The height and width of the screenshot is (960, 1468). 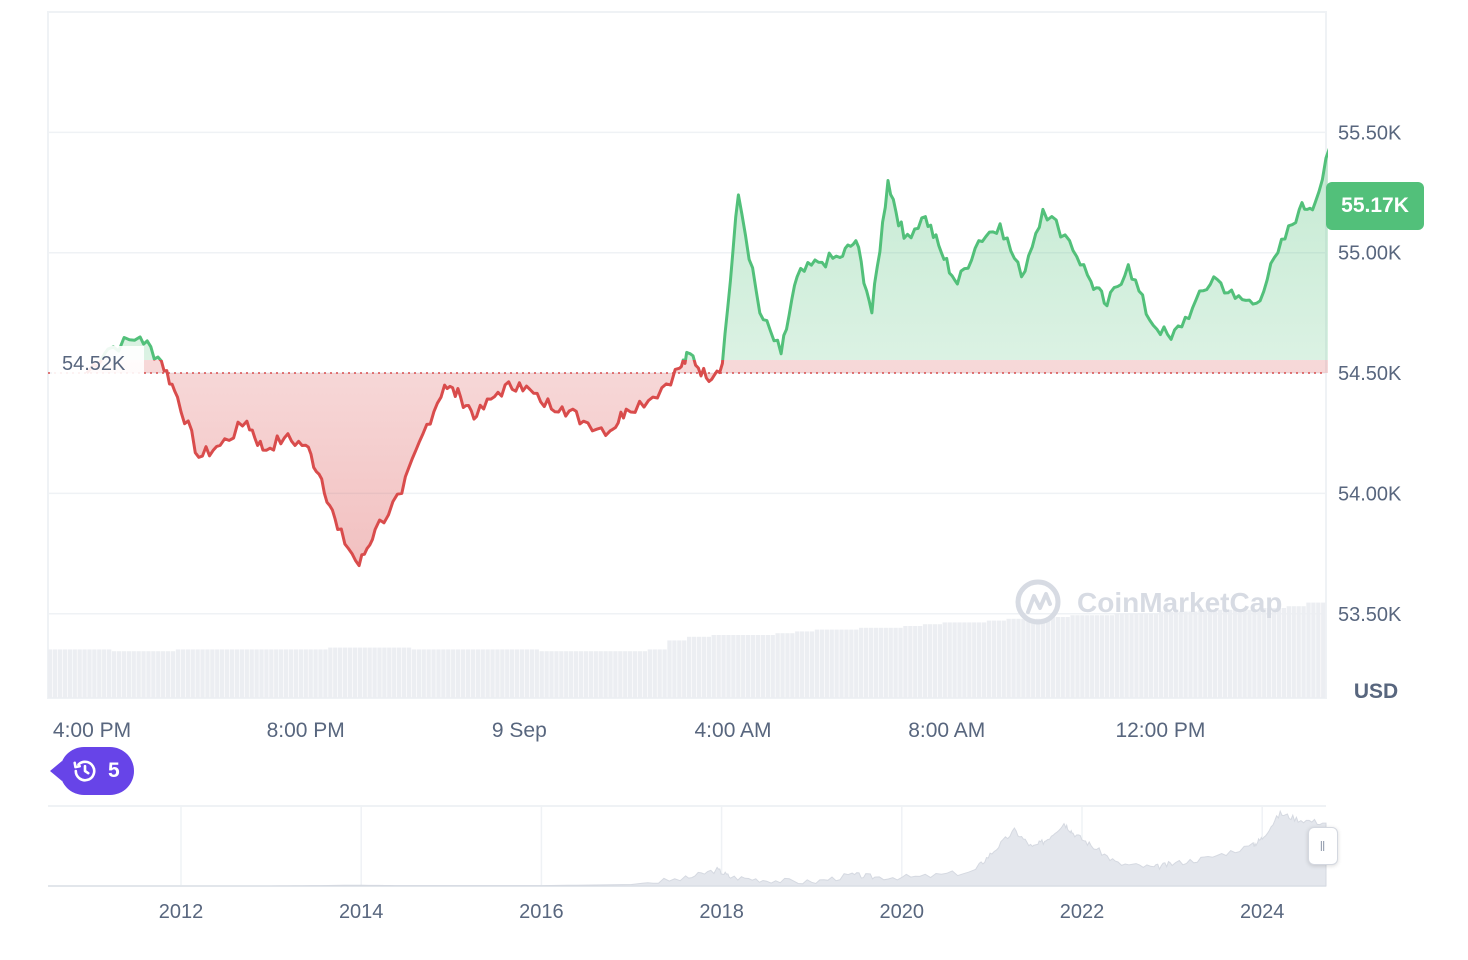 I want to click on price-line-down, so click(x=405, y=464).